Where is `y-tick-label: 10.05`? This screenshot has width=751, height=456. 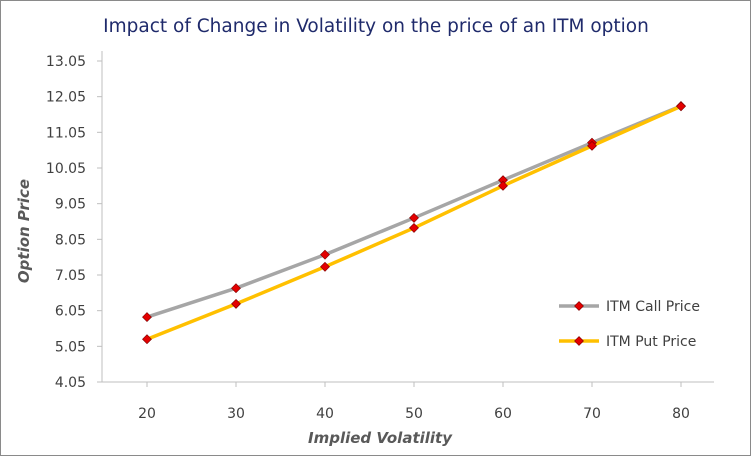
y-tick-label: 10.05 is located at coordinates (66, 169).